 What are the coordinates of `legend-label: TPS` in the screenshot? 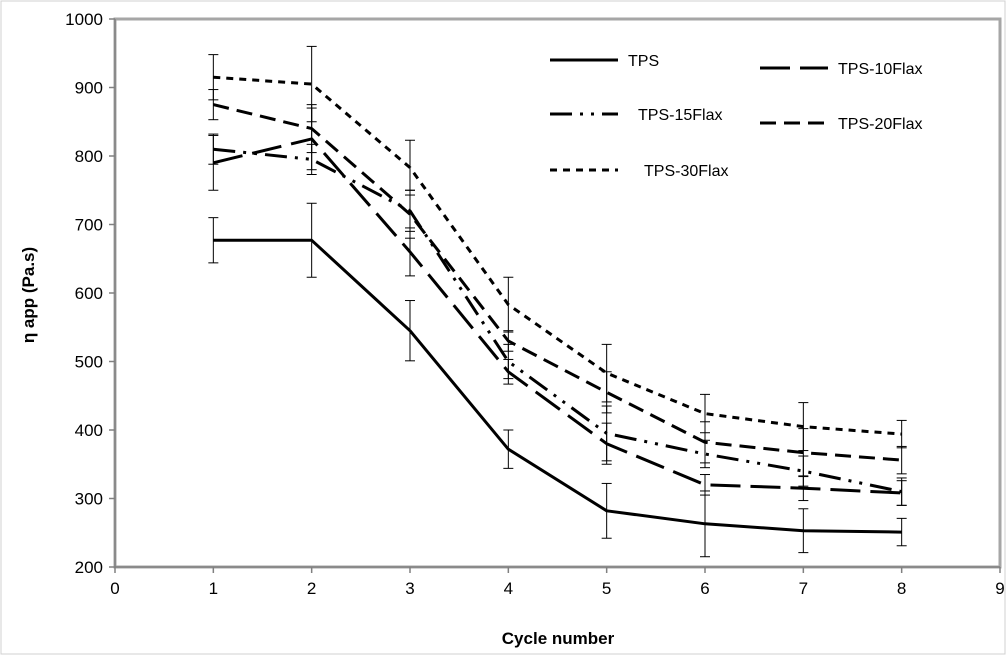 It's located at (643, 61).